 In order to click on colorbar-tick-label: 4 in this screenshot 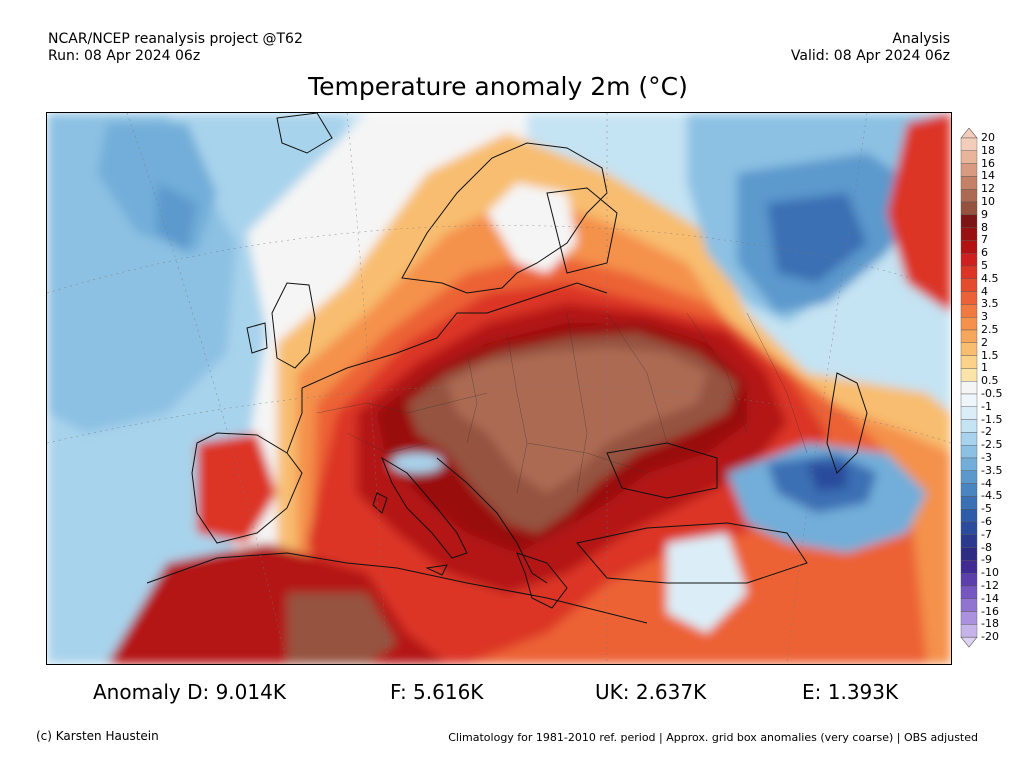, I will do `click(984, 291)`.